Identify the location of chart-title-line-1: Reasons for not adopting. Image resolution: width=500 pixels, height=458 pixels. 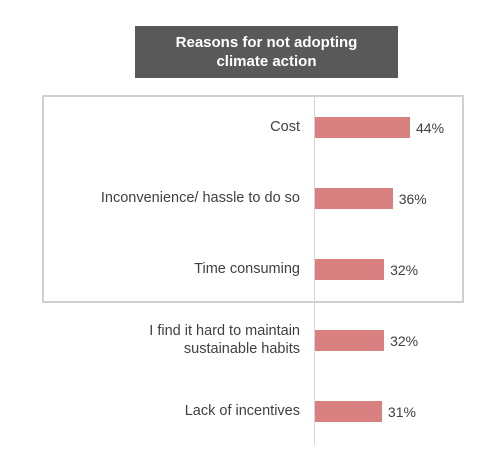
(266, 42).